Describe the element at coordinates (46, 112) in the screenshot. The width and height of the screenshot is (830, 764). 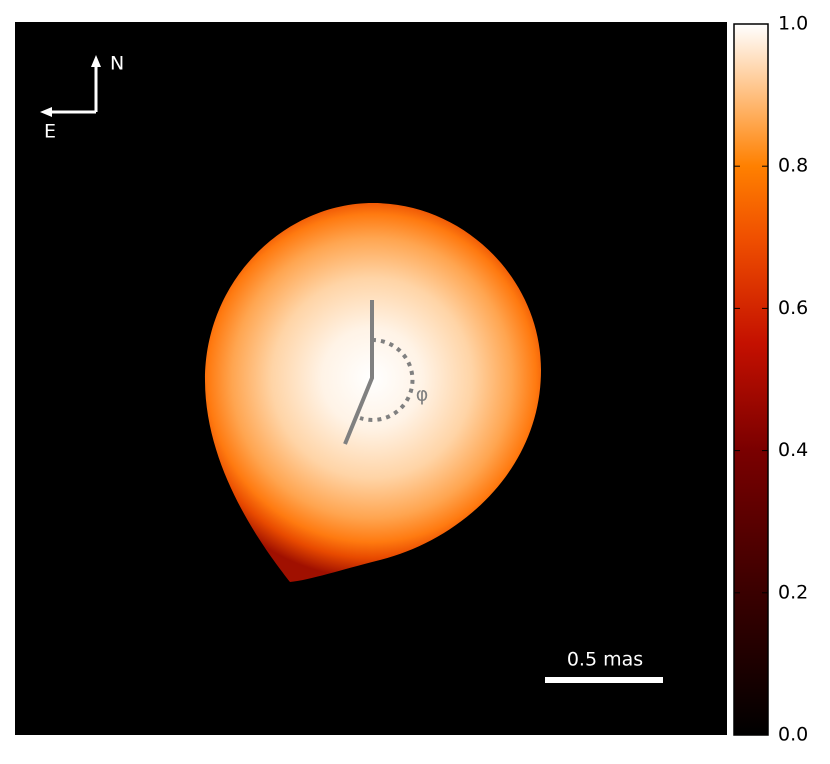
I see `east-head` at that location.